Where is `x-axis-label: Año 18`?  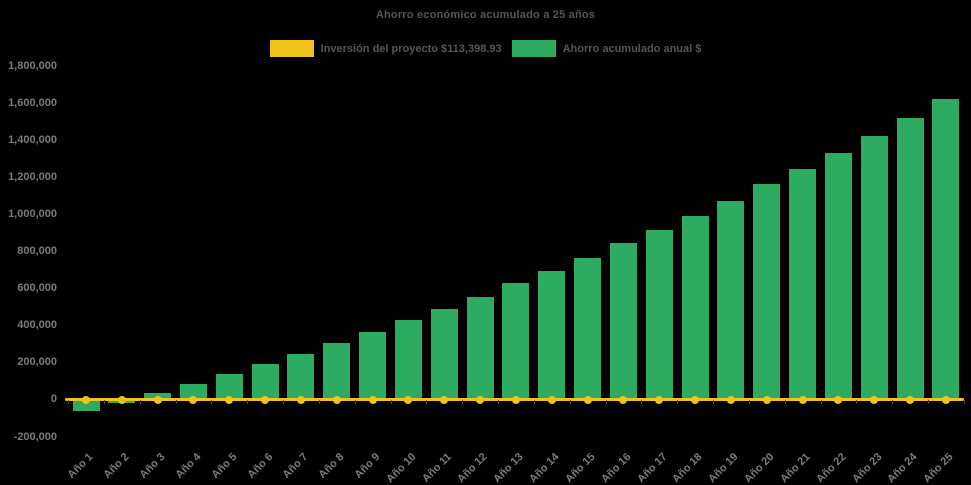
x-axis-label: Año 18 is located at coordinates (688, 467).